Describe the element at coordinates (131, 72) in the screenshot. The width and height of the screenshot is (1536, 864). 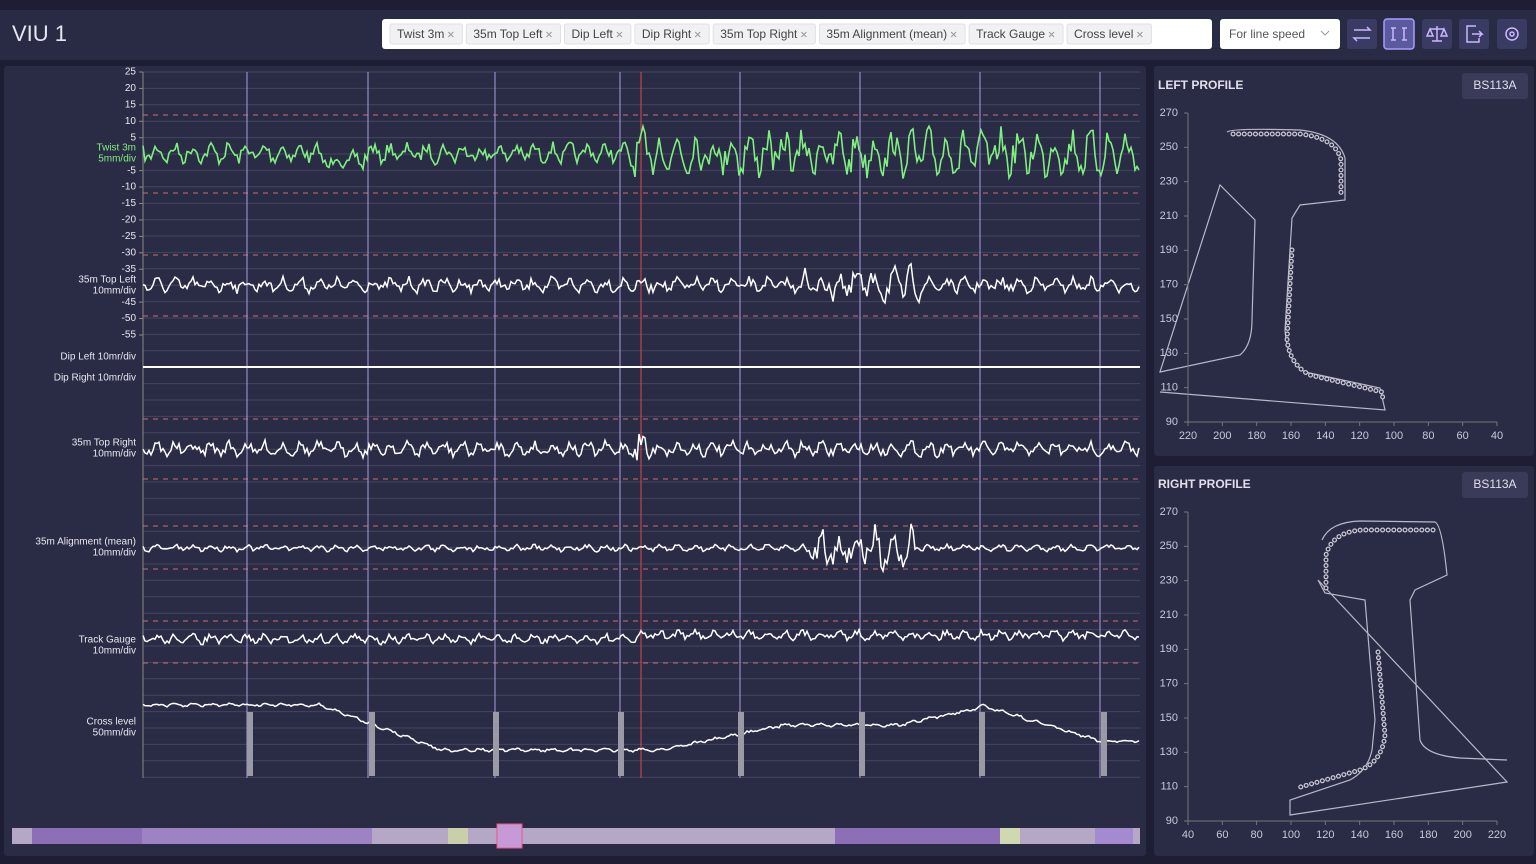
I see `y-tick-label: 25` at that location.